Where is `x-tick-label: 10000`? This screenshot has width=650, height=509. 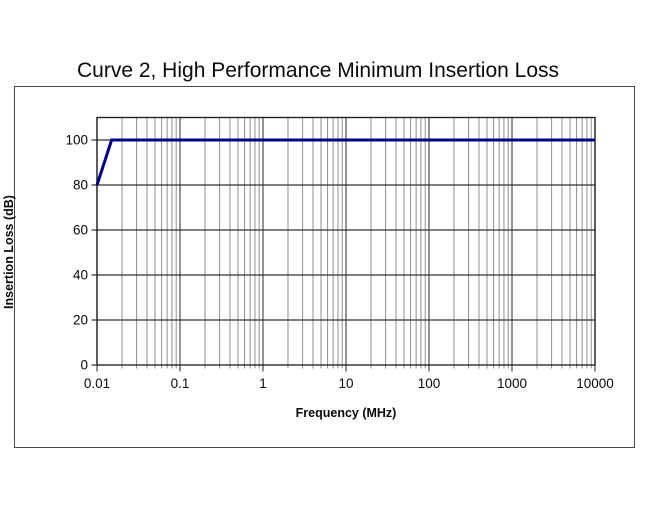
x-tick-label: 10000 is located at coordinates (595, 383).